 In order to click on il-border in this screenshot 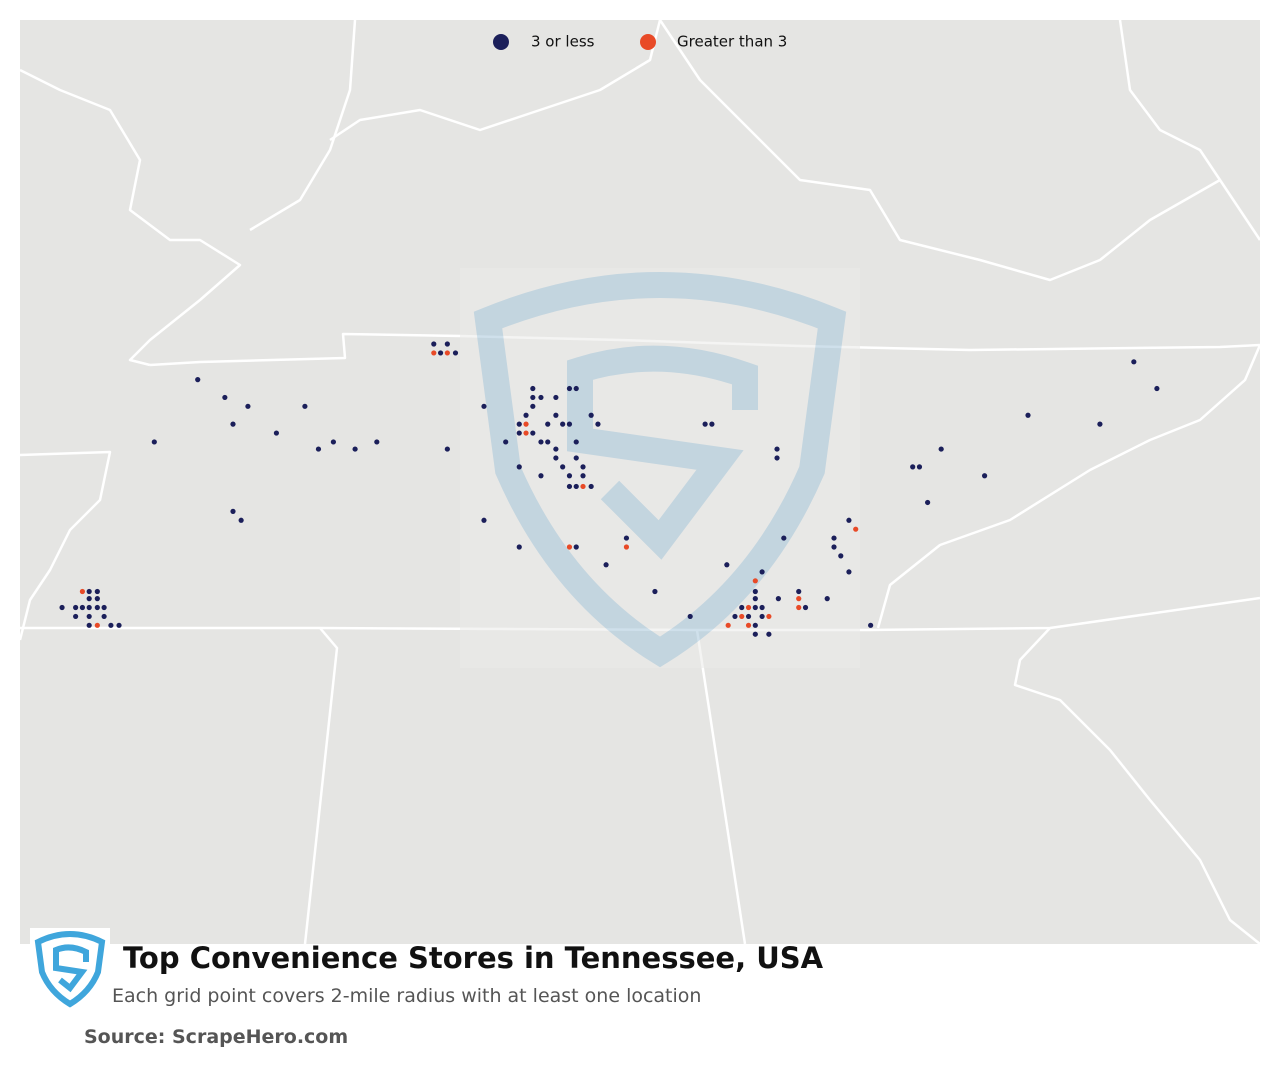, I will do `click(303, 125)`.